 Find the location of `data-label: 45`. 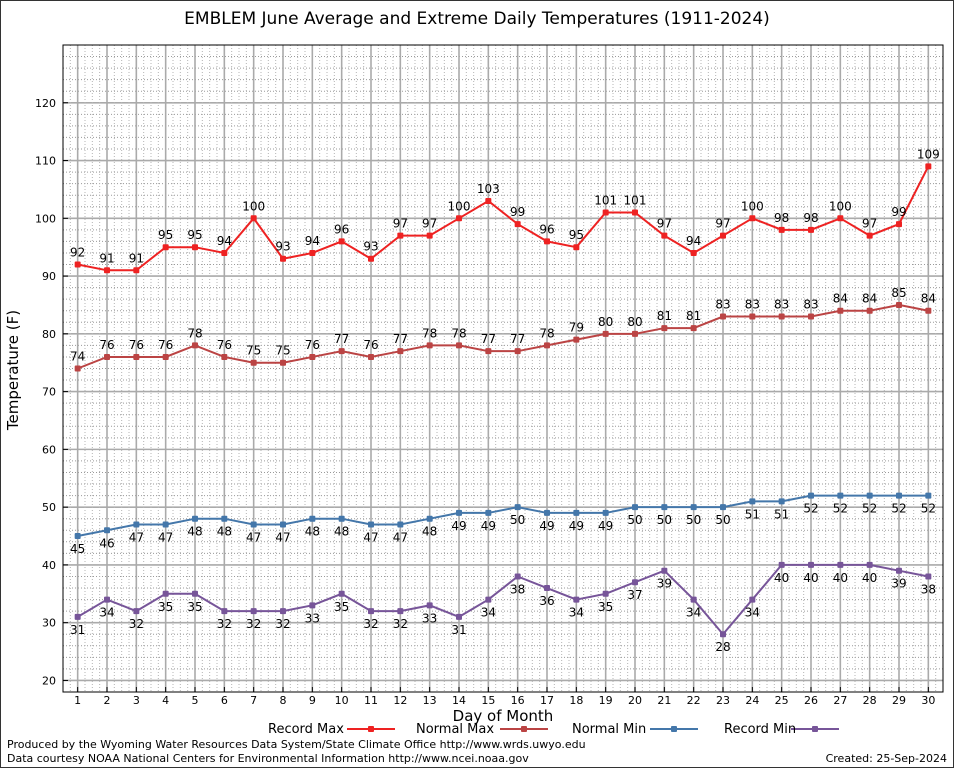

data-label: 45 is located at coordinates (77, 549).